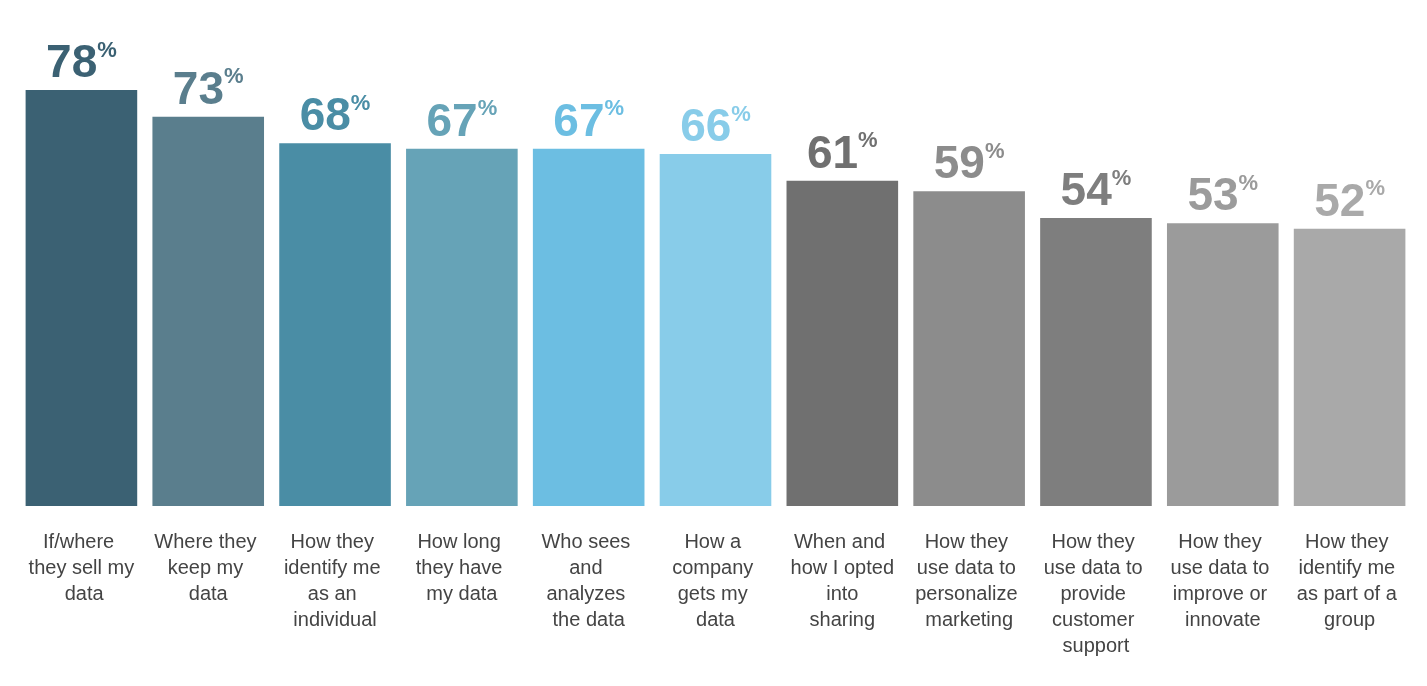 The width and height of the screenshot is (1427, 686). What do you see at coordinates (81, 567) in the screenshot?
I see `x-tick-label: If/where they sell my data` at bounding box center [81, 567].